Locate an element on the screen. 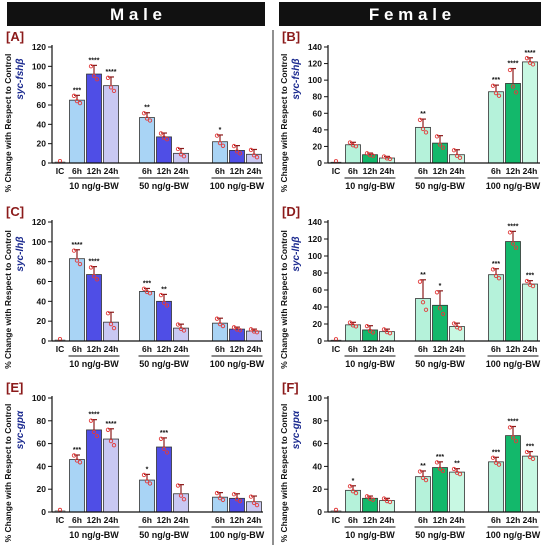  group-label: 100 ng/g-BW is located at coordinates (237, 364).